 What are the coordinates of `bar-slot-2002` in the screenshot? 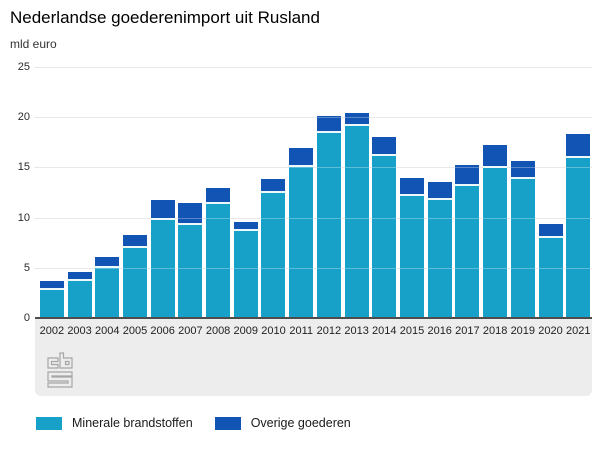 It's located at (52, 192).